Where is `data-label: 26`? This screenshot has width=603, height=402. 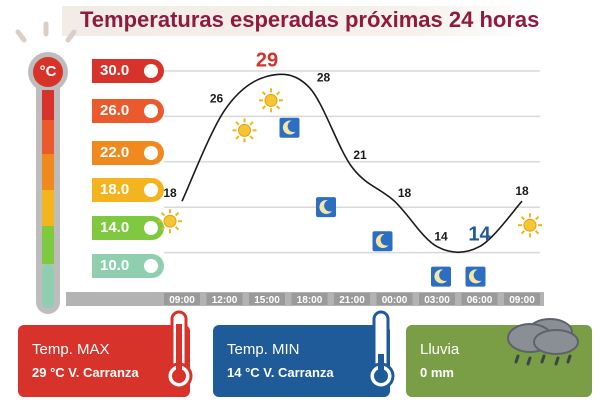 data-label: 26 is located at coordinates (217, 98).